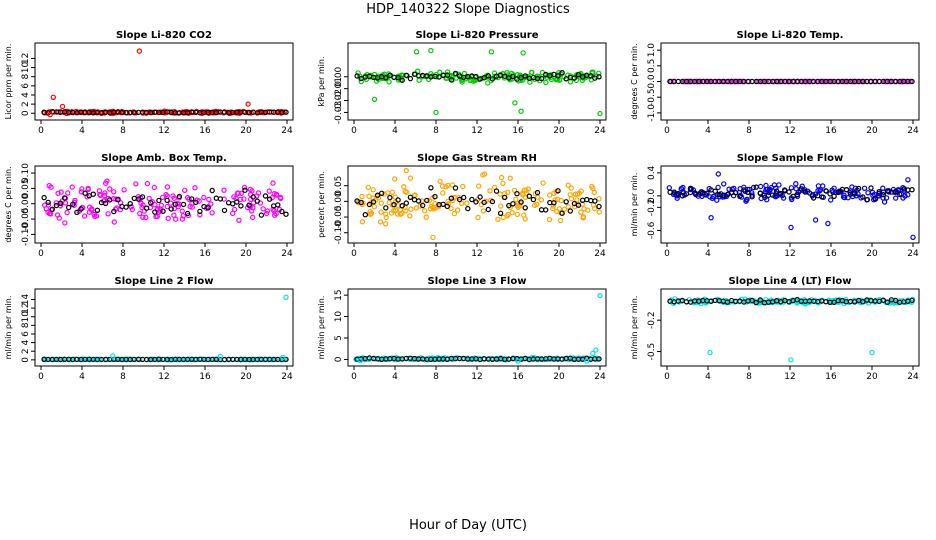  What do you see at coordinates (749, 377) in the screenshot?
I see `x-tick-label: 8` at bounding box center [749, 377].